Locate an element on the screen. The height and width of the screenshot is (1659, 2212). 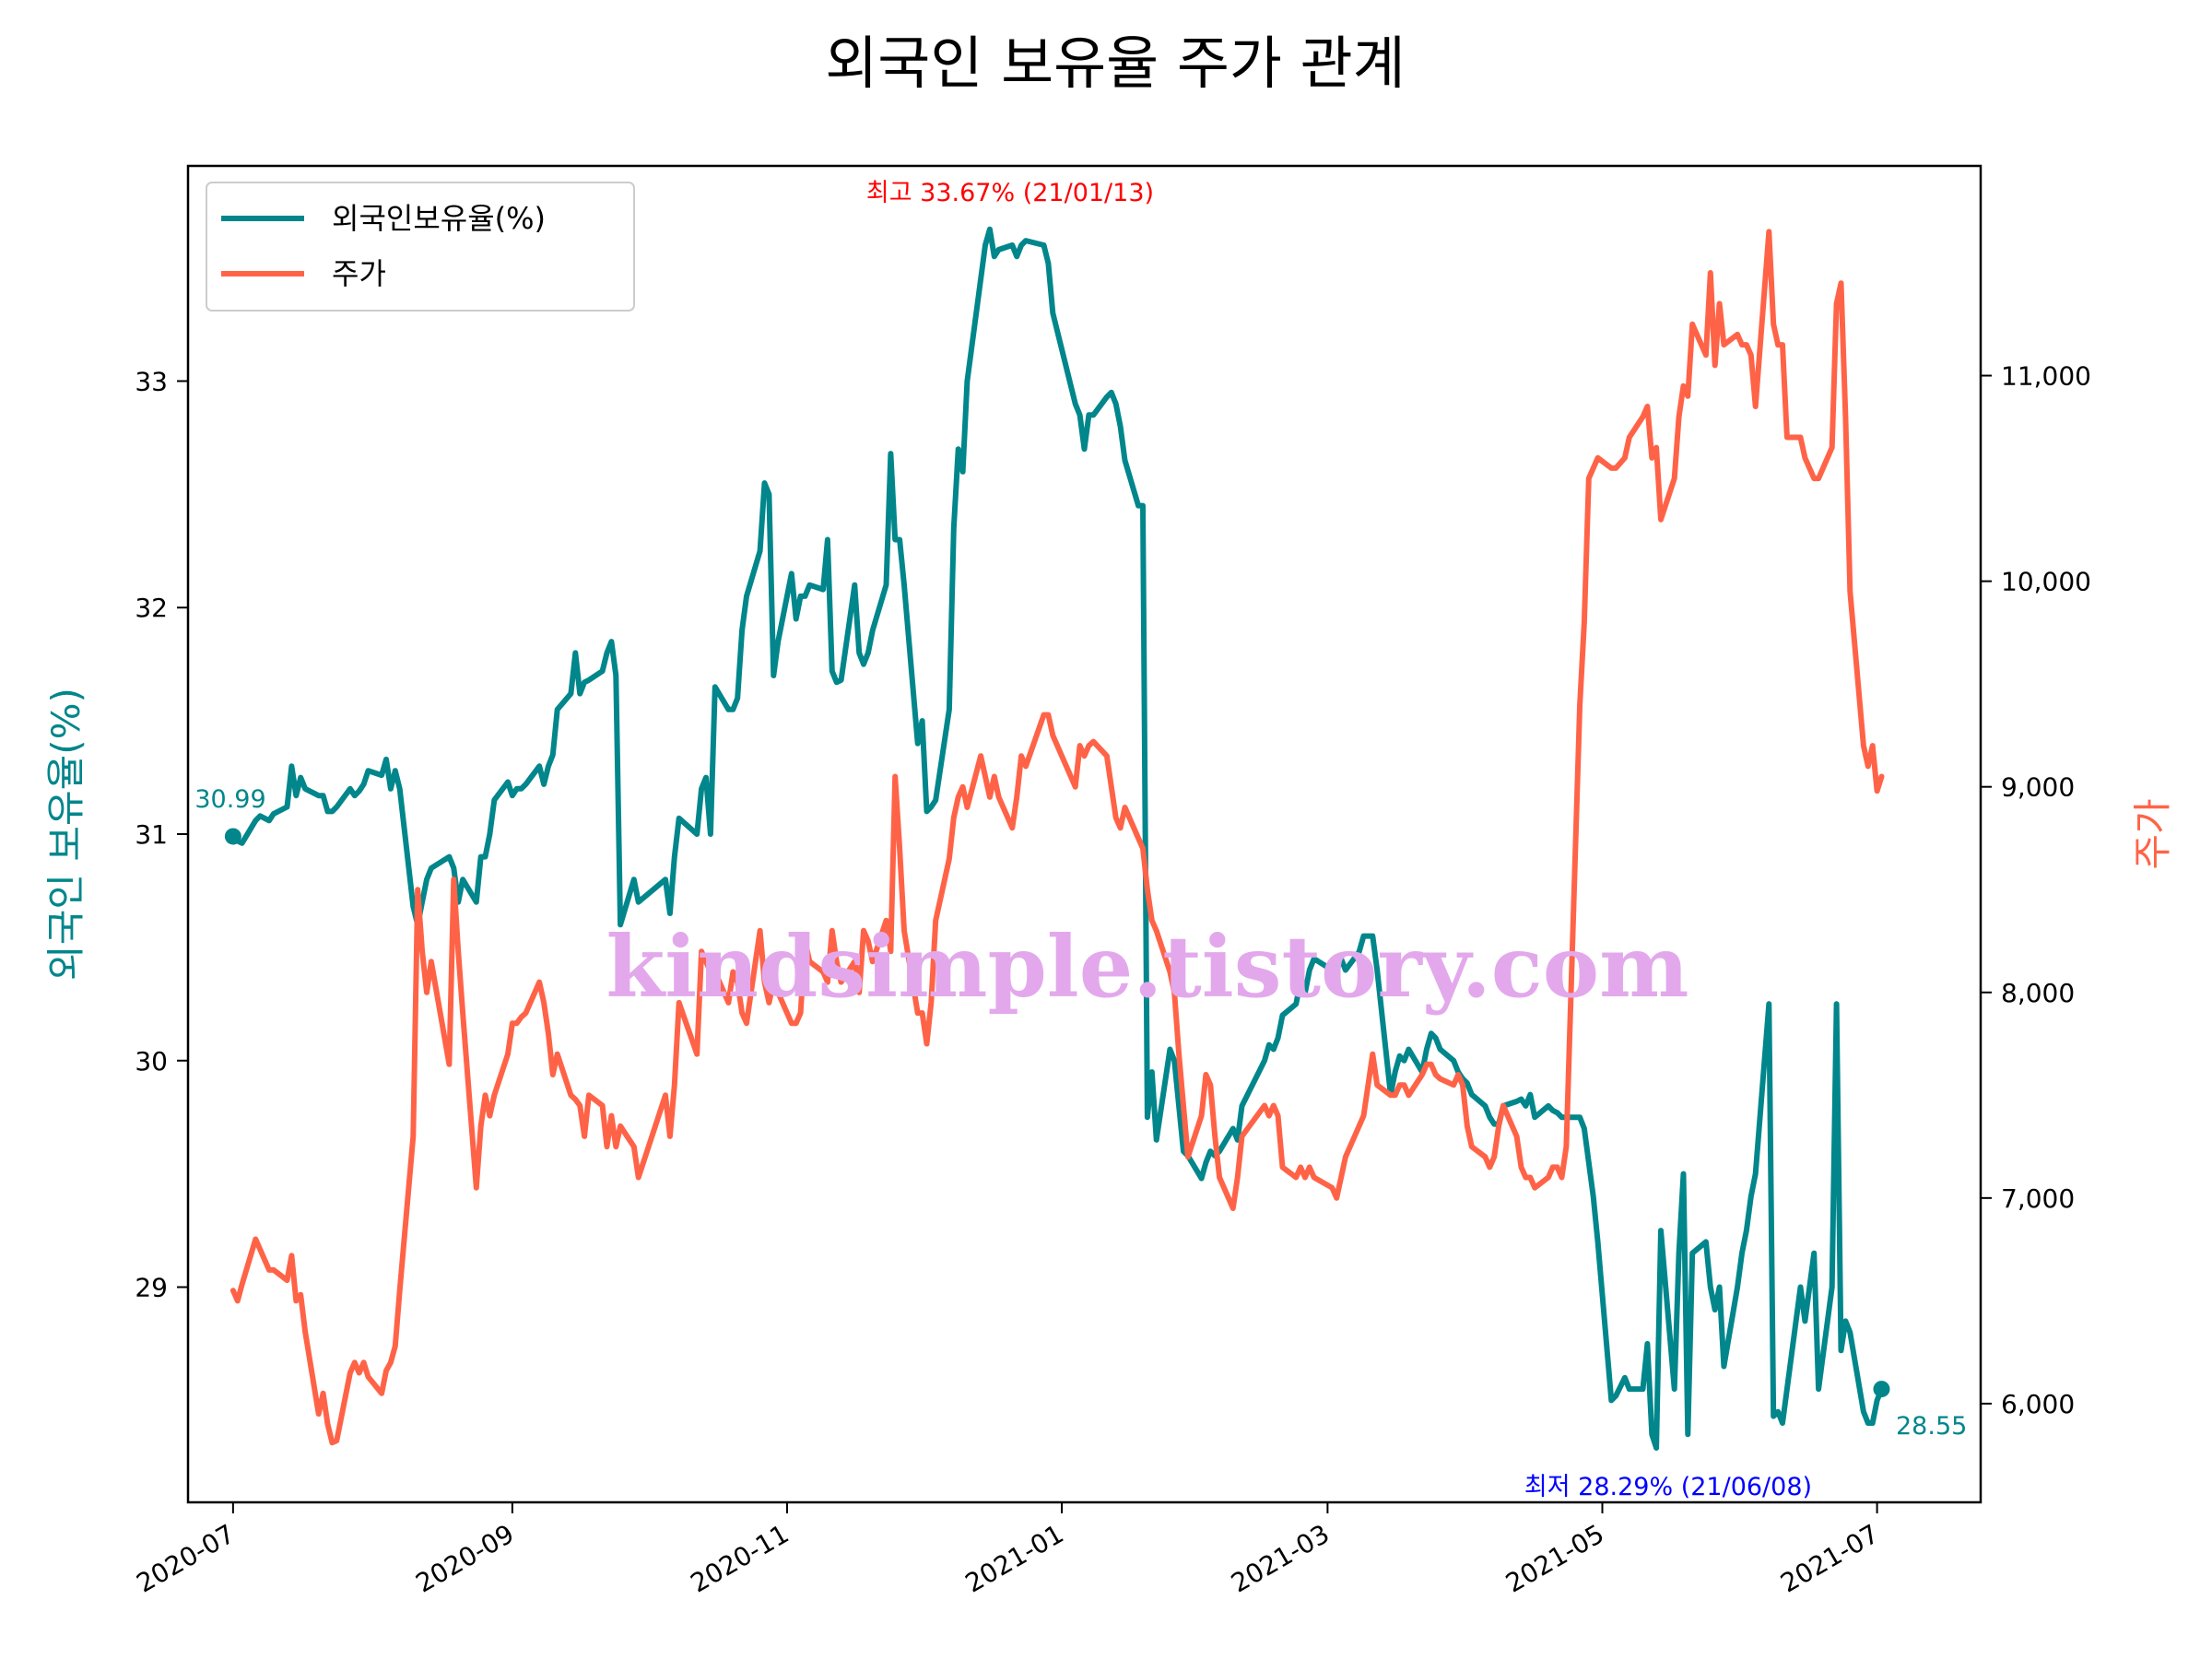
x-tick-label: 2021-05 is located at coordinates (1554, 1558).